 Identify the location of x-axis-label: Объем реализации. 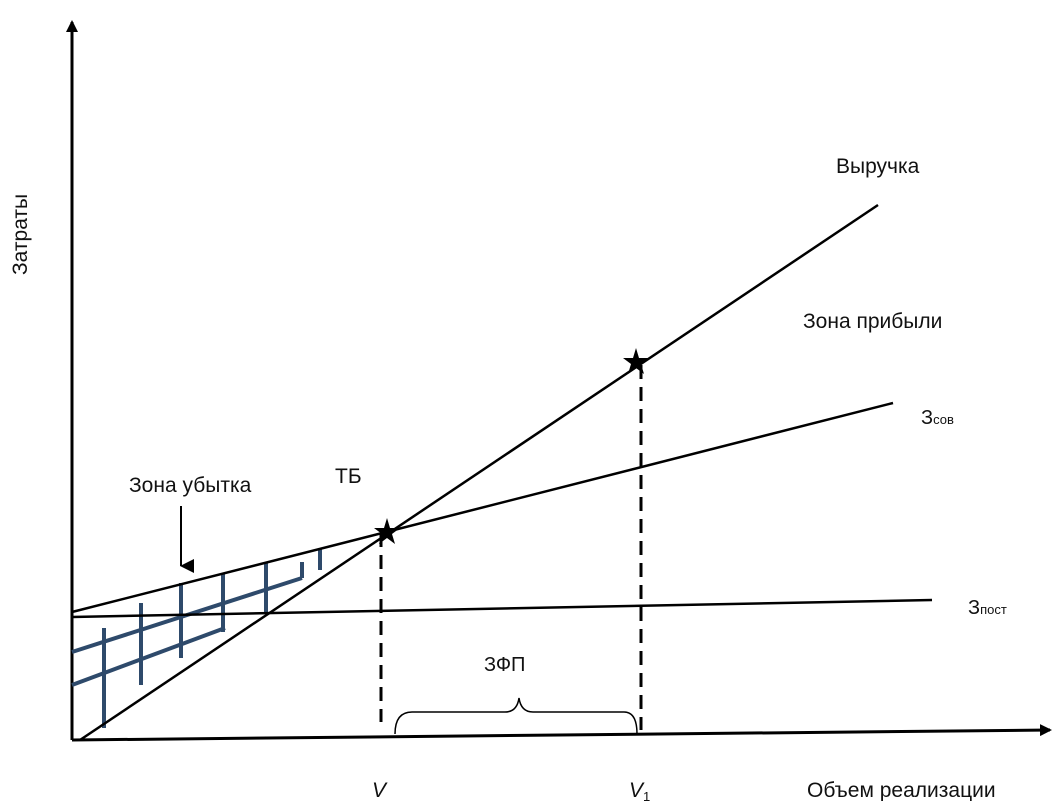
(901, 790).